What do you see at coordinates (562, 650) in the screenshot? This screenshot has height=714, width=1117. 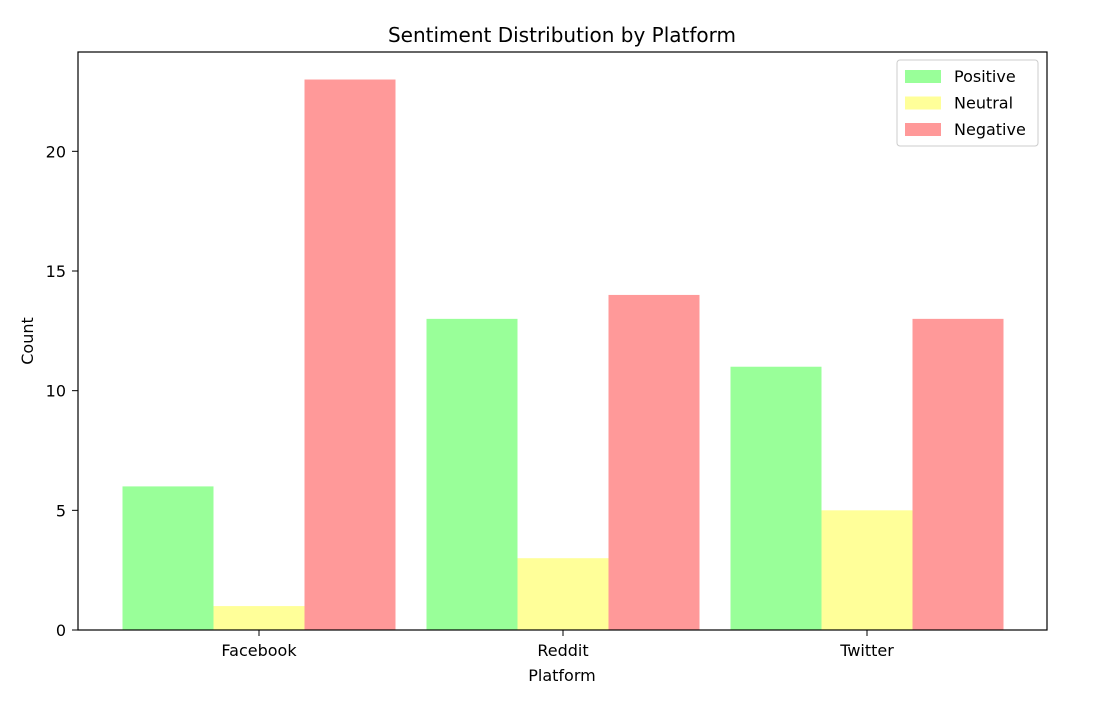 I see `x-tick-label: Reddit` at bounding box center [562, 650].